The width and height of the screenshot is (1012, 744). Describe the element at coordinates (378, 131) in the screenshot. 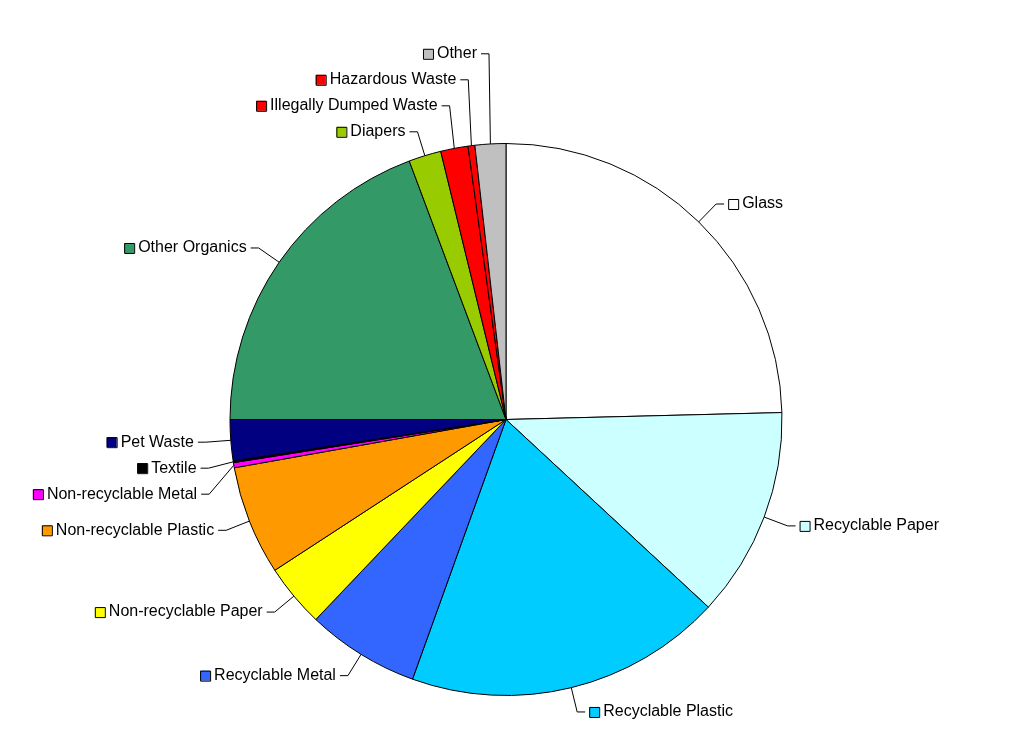

I see `legend-label: Diapers` at that location.